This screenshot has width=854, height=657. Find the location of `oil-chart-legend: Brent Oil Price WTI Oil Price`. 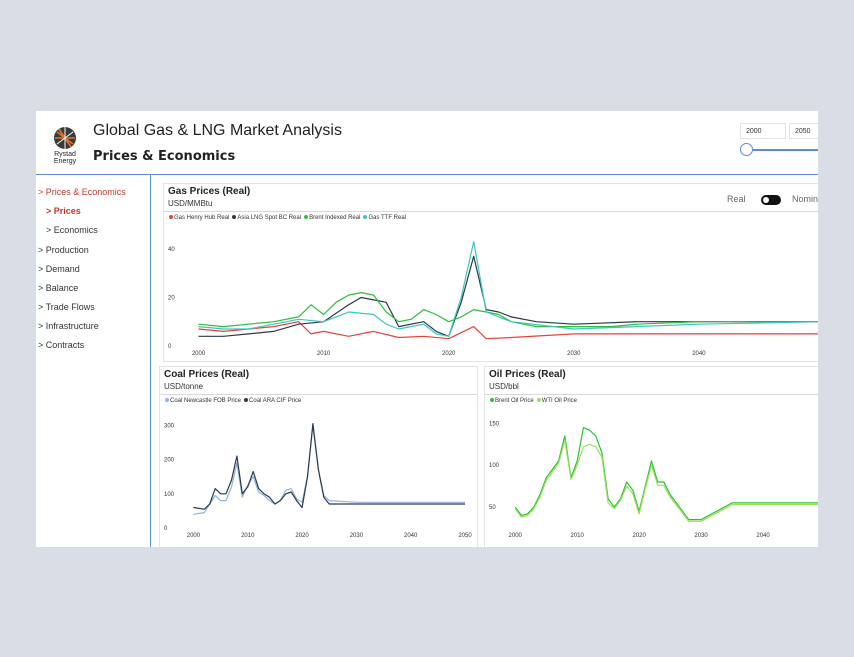

oil-chart-legend: Brent Oil Price WTI Oil Price is located at coordinates (535, 401).